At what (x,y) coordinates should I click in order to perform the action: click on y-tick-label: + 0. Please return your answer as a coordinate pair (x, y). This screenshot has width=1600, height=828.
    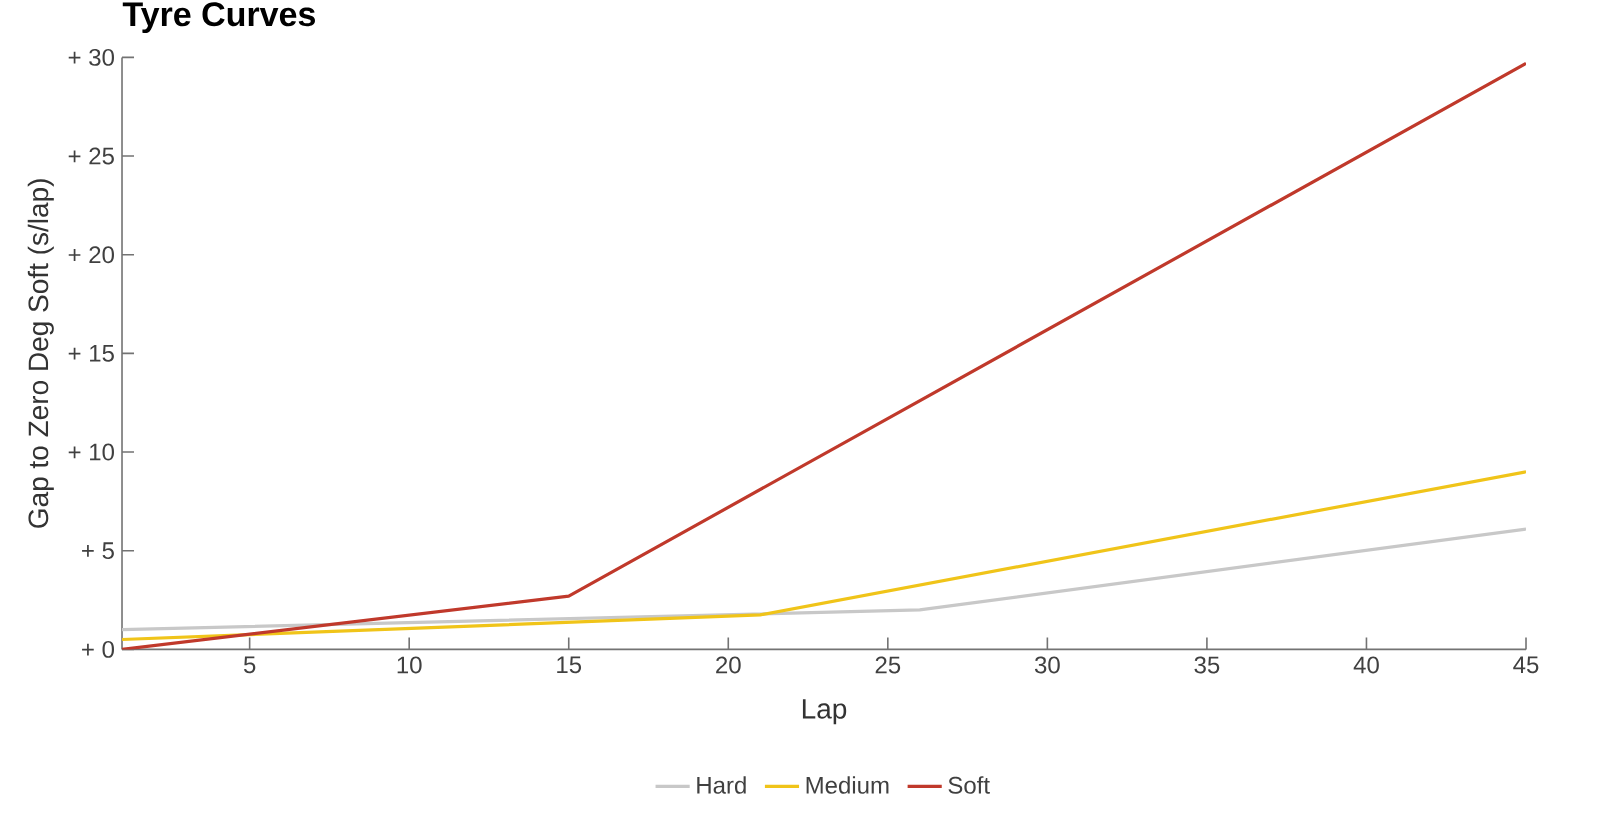
    Looking at the image, I should click on (98, 649).